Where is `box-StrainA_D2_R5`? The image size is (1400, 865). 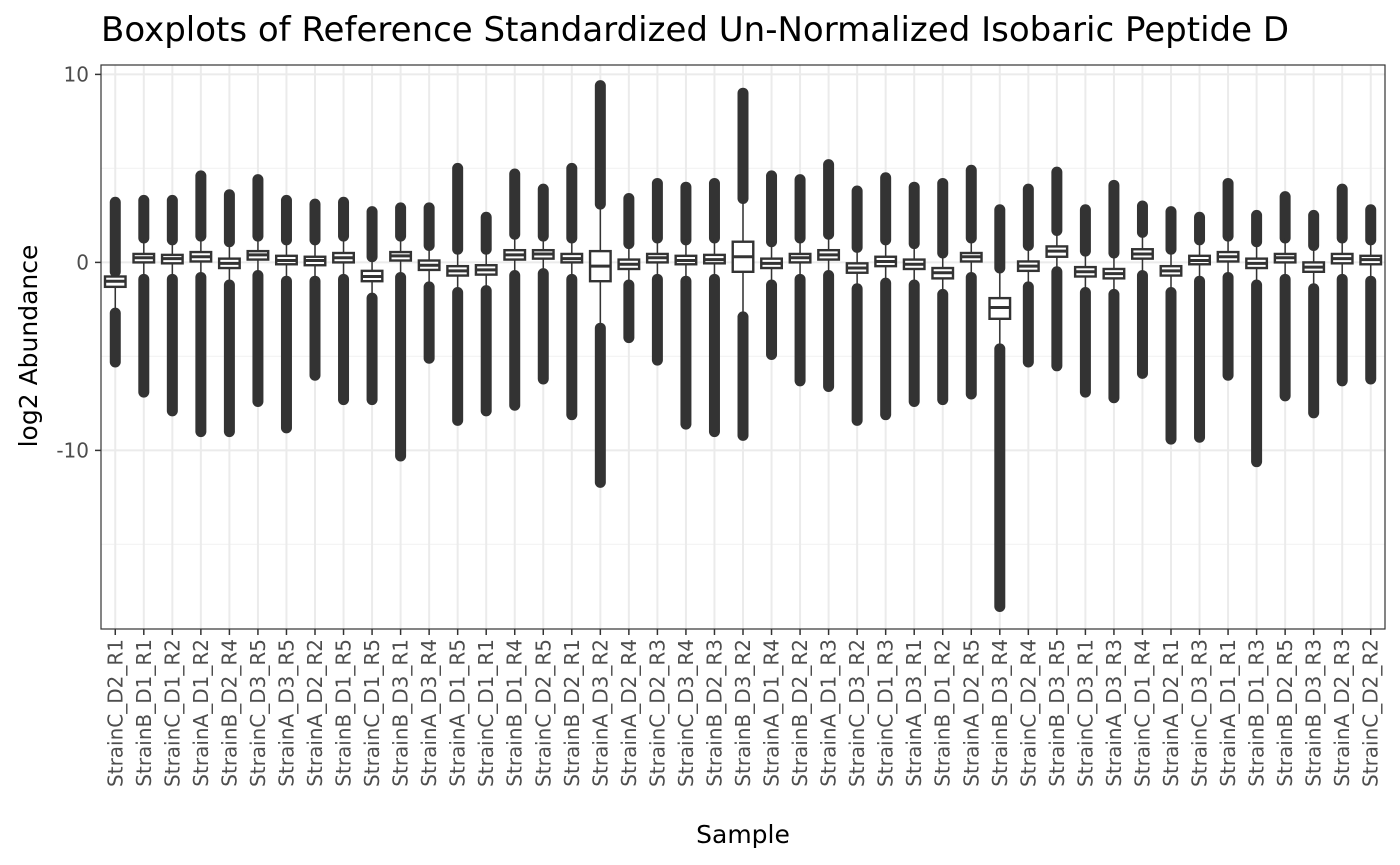 box-StrainA_D2_R5 is located at coordinates (971, 282).